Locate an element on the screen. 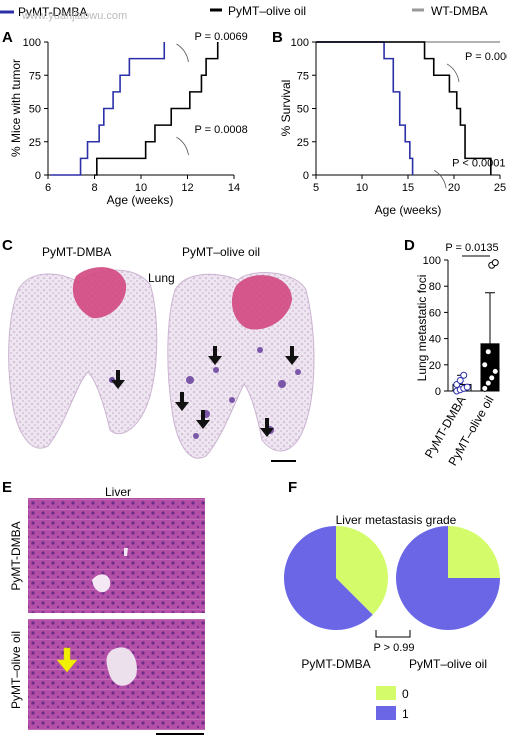  legend-label-pymt-olive-oil: PyMT–olive oil is located at coordinates (267, 11).